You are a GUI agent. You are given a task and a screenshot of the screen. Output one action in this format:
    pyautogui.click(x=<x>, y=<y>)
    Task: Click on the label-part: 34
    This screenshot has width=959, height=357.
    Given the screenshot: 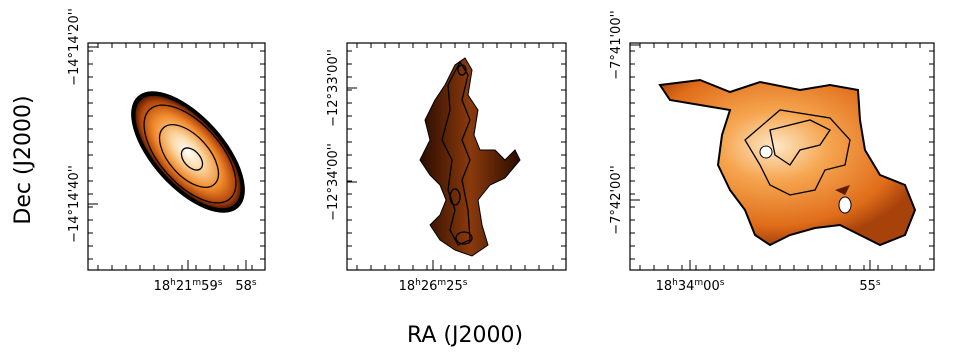 What is the action you would take?
    pyautogui.click(x=686, y=286)
    